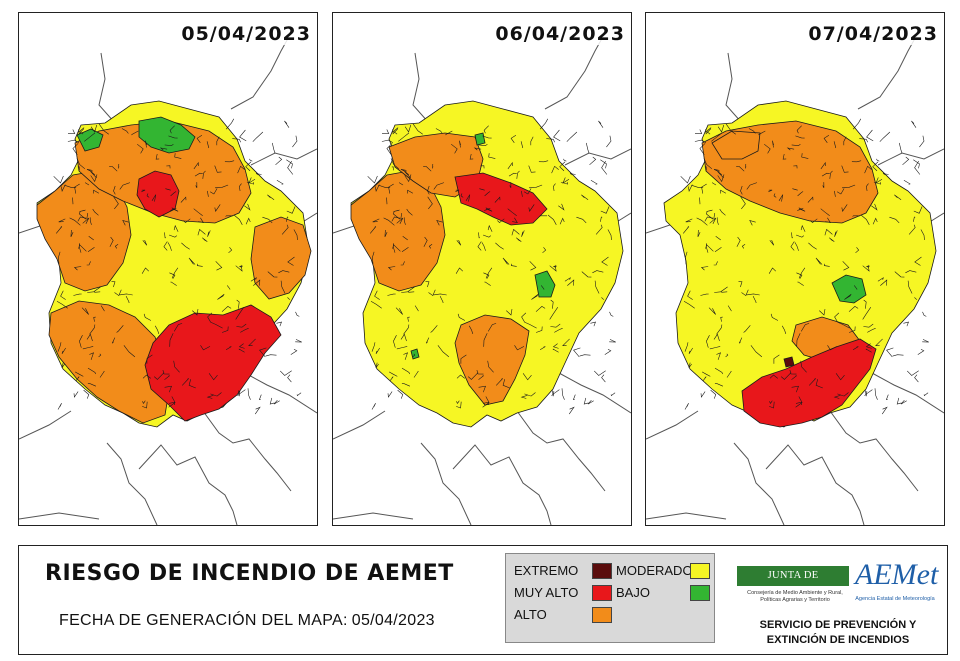  Describe the element at coordinates (602, 571) in the screenshot. I see `legend-swatch-extremo` at that location.